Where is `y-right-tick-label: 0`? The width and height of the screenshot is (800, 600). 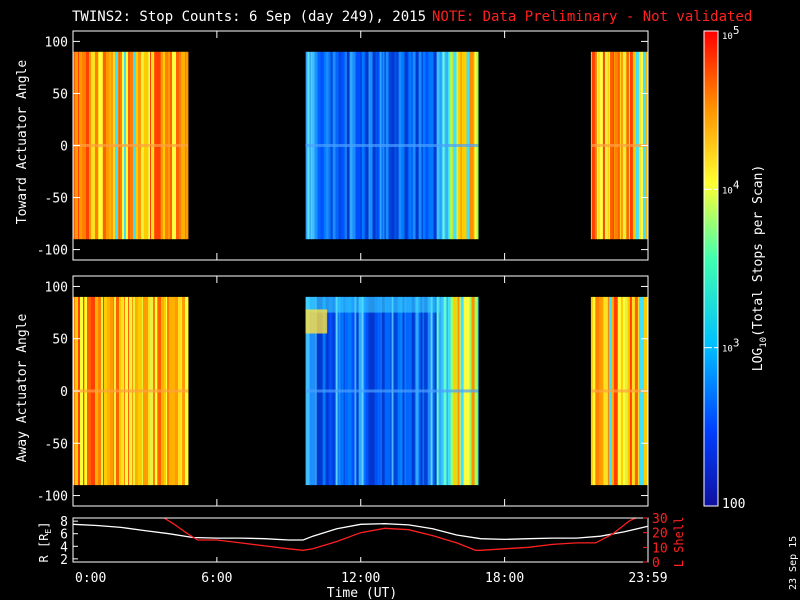 y-right-tick-label: 0 is located at coordinates (656, 563).